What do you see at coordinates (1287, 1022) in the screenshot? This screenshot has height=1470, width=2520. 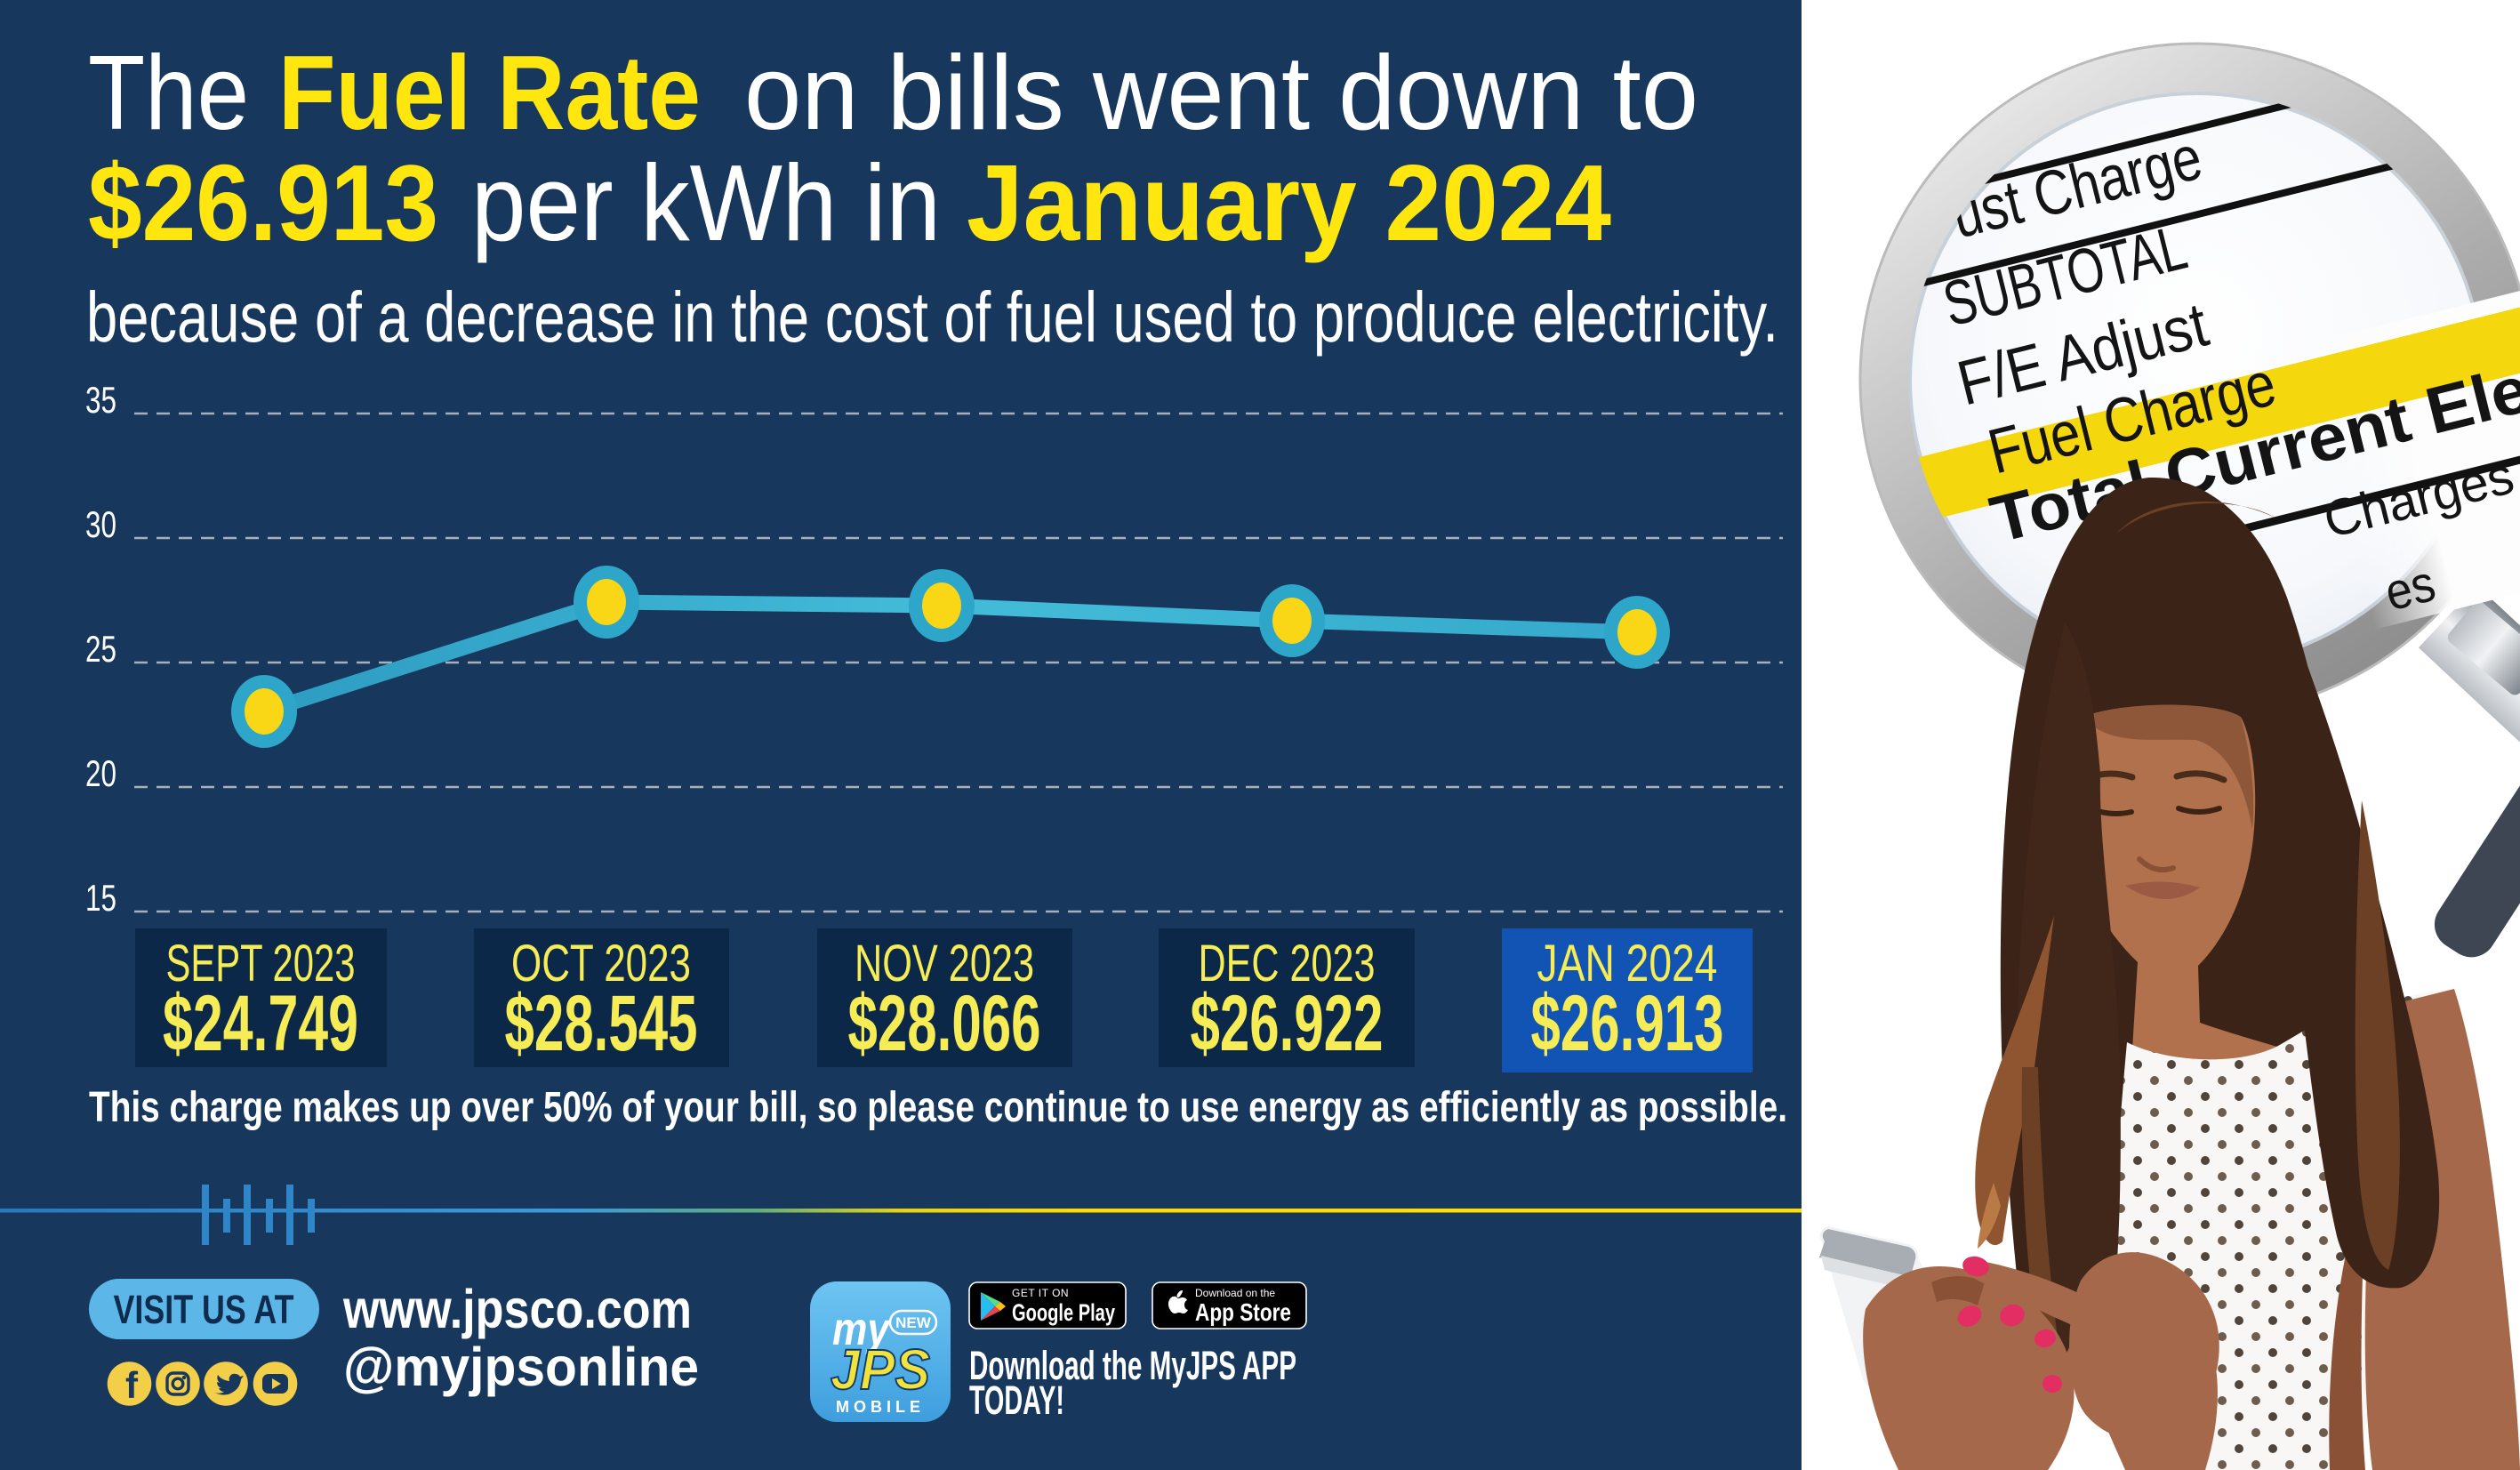 I see `svg-text: $26.922` at bounding box center [1287, 1022].